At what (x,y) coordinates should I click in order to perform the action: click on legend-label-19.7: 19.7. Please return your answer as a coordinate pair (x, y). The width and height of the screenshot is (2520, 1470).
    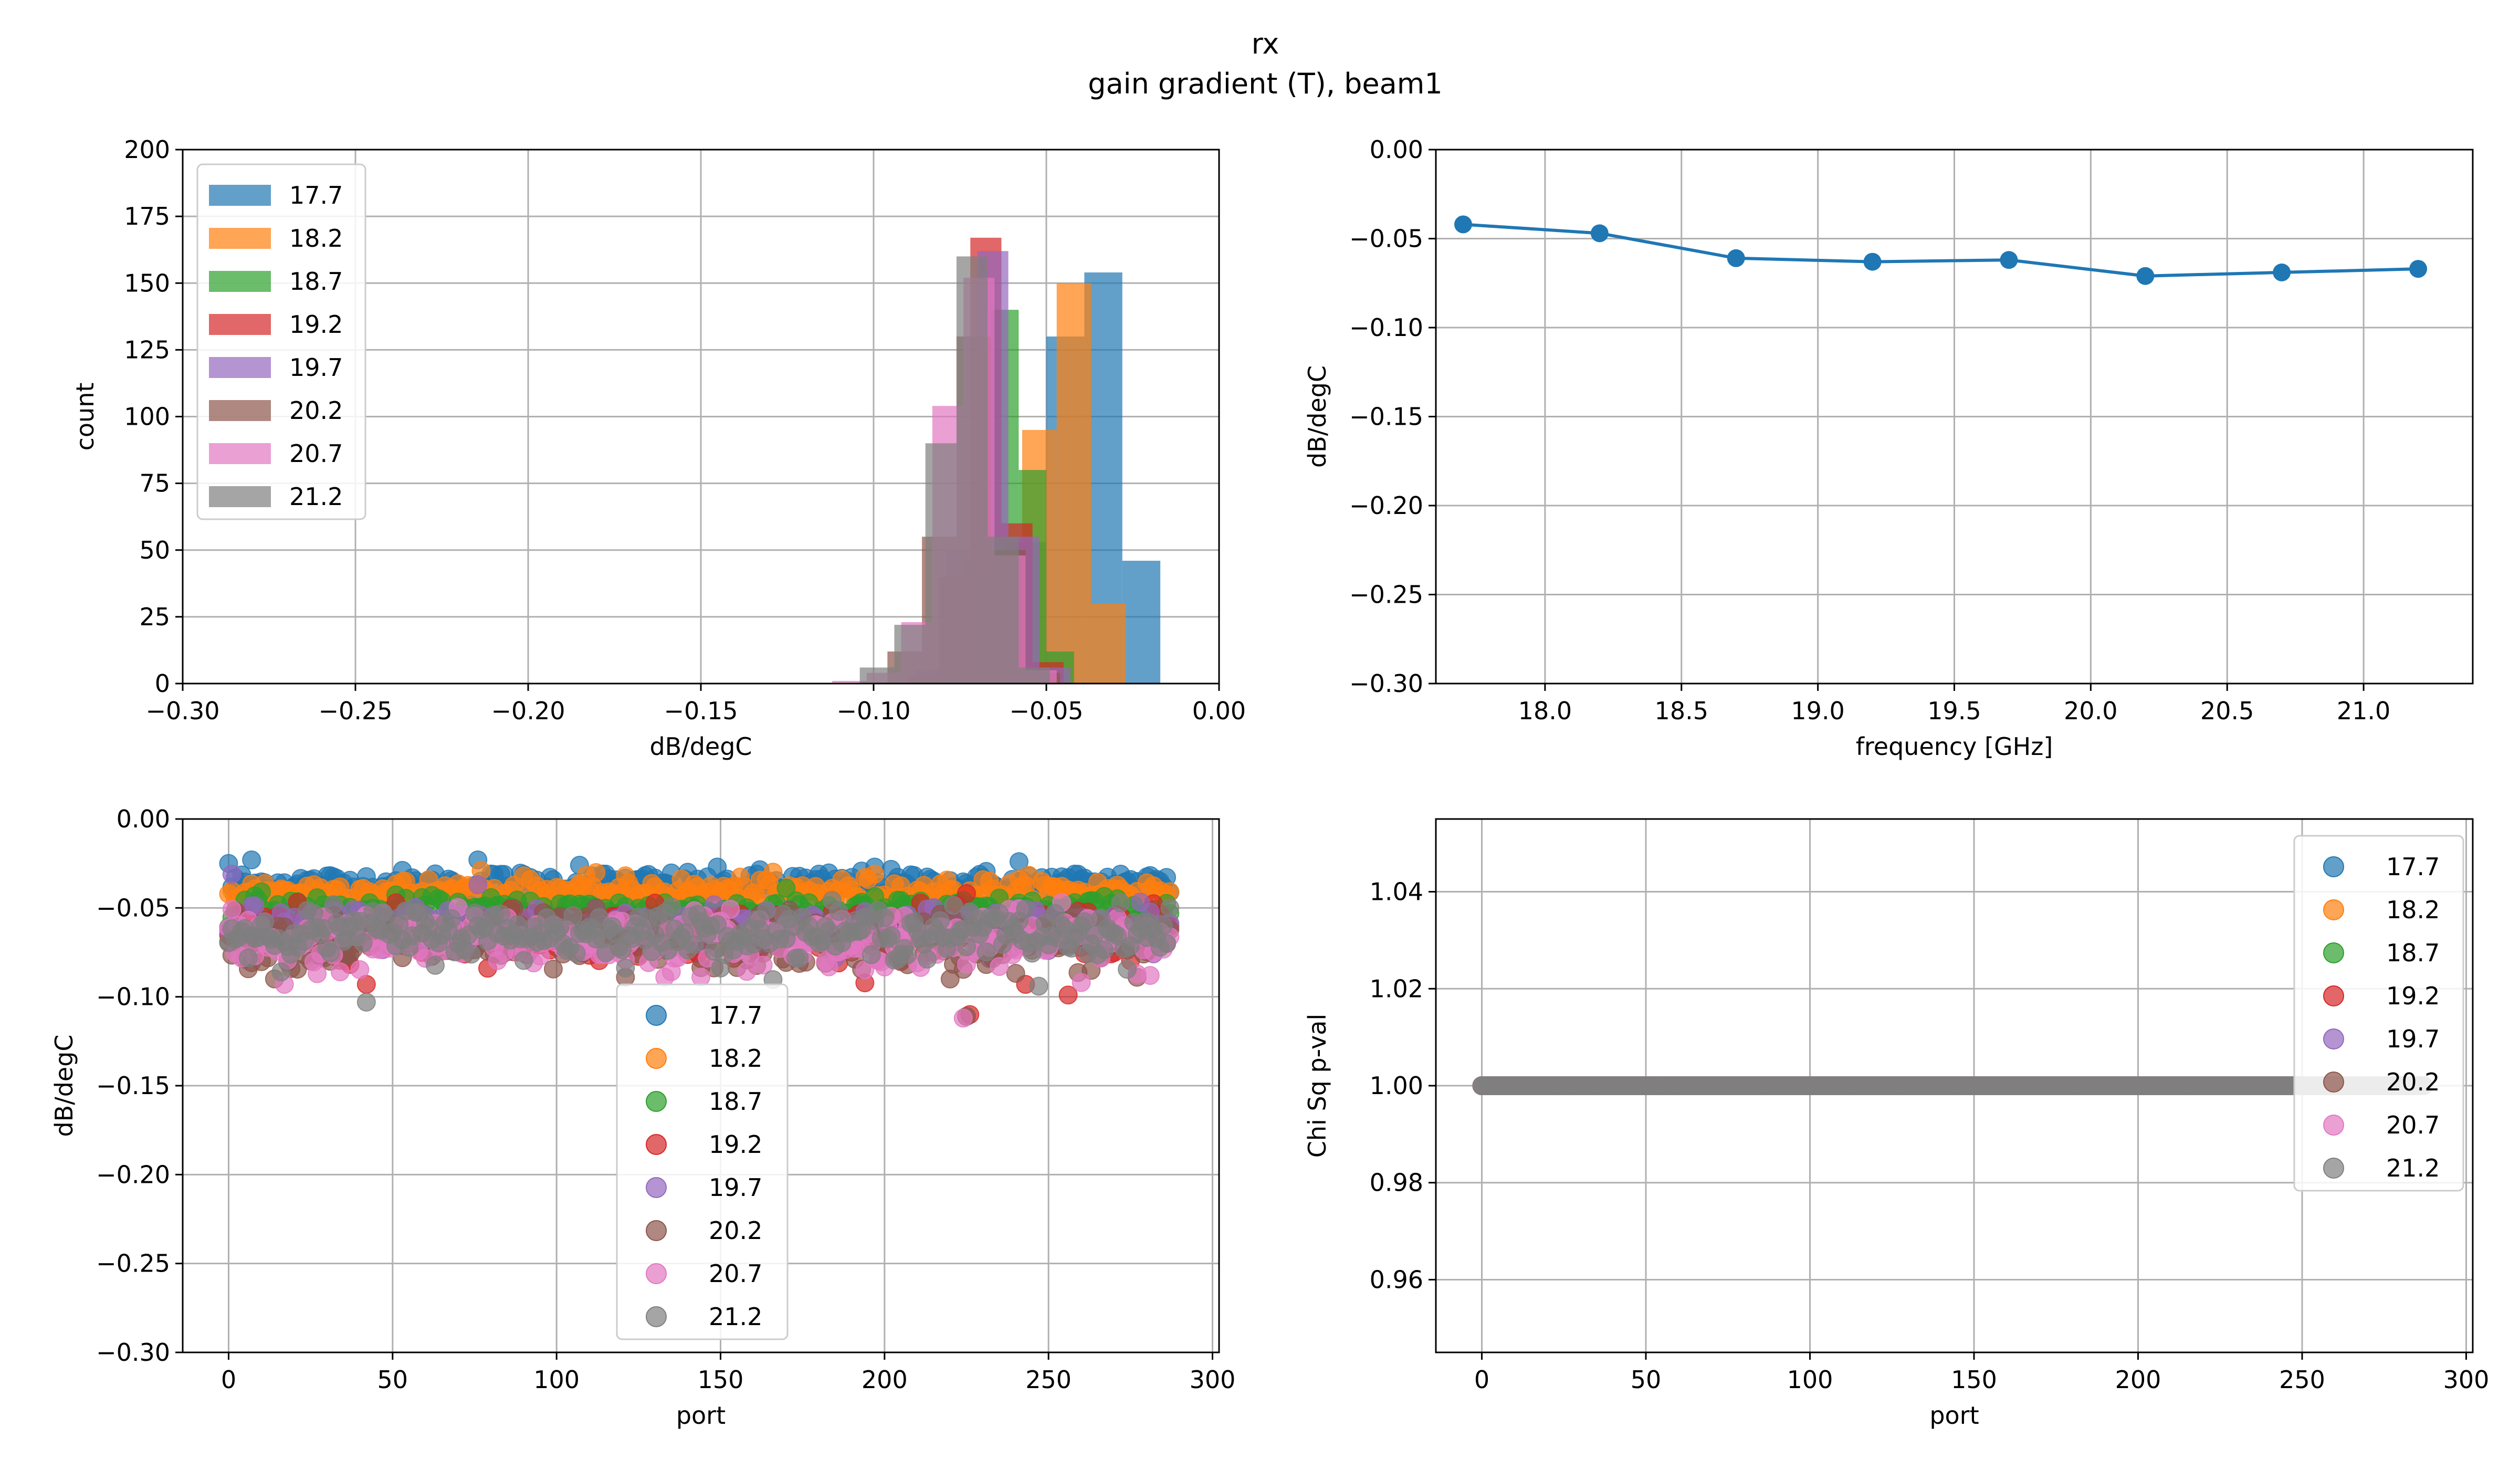
    Looking at the image, I should click on (2413, 1039).